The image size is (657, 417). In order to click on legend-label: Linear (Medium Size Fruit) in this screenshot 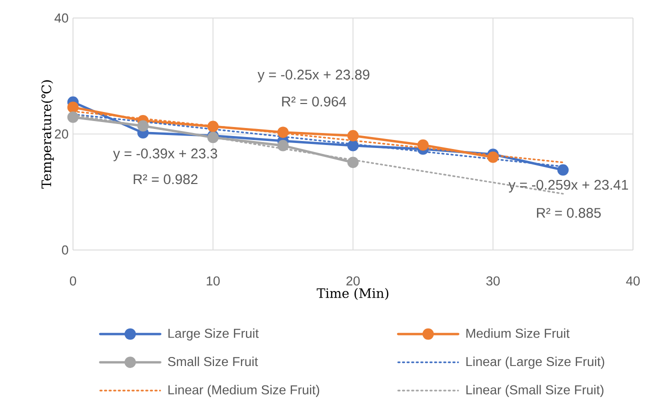, I will do `click(244, 390)`.